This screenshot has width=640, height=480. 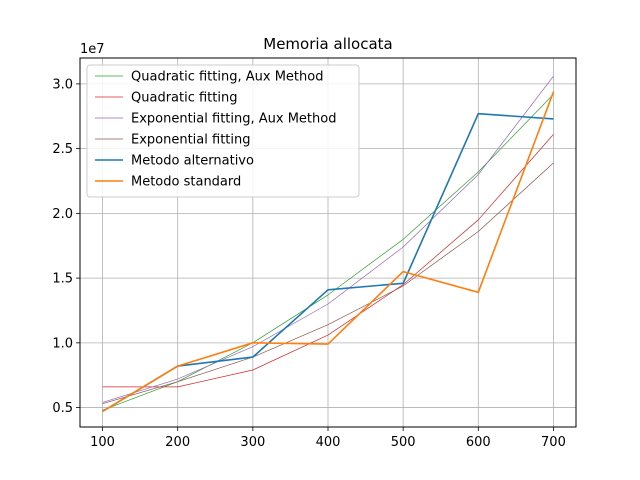 I want to click on x-tick-label: 100, so click(x=102, y=442).